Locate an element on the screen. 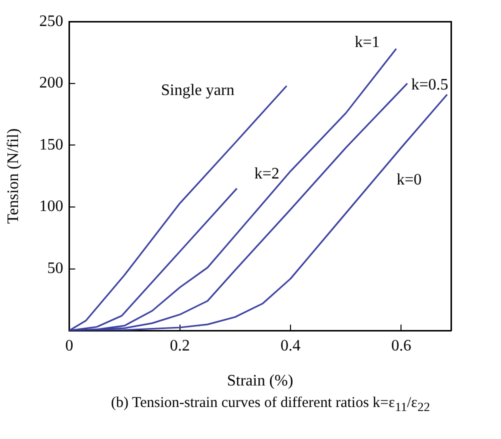 This screenshot has height=439, width=501. x-tick-label: 0.6 is located at coordinates (401, 345).